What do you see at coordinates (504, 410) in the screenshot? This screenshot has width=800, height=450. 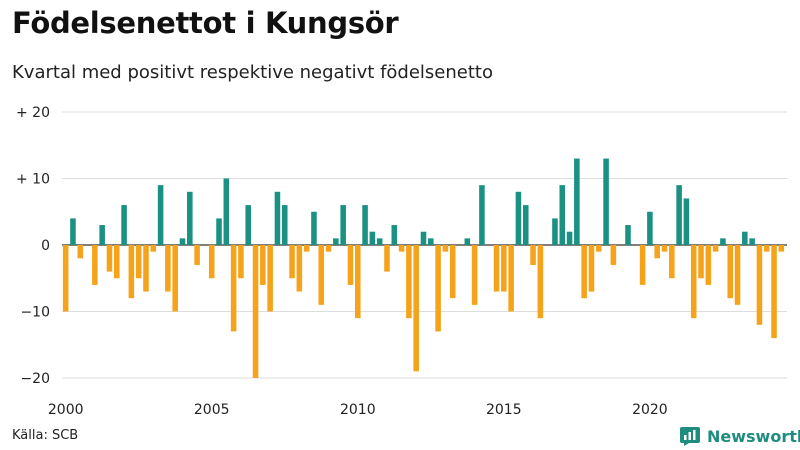 I see `x-tick-label: 2015` at bounding box center [504, 410].